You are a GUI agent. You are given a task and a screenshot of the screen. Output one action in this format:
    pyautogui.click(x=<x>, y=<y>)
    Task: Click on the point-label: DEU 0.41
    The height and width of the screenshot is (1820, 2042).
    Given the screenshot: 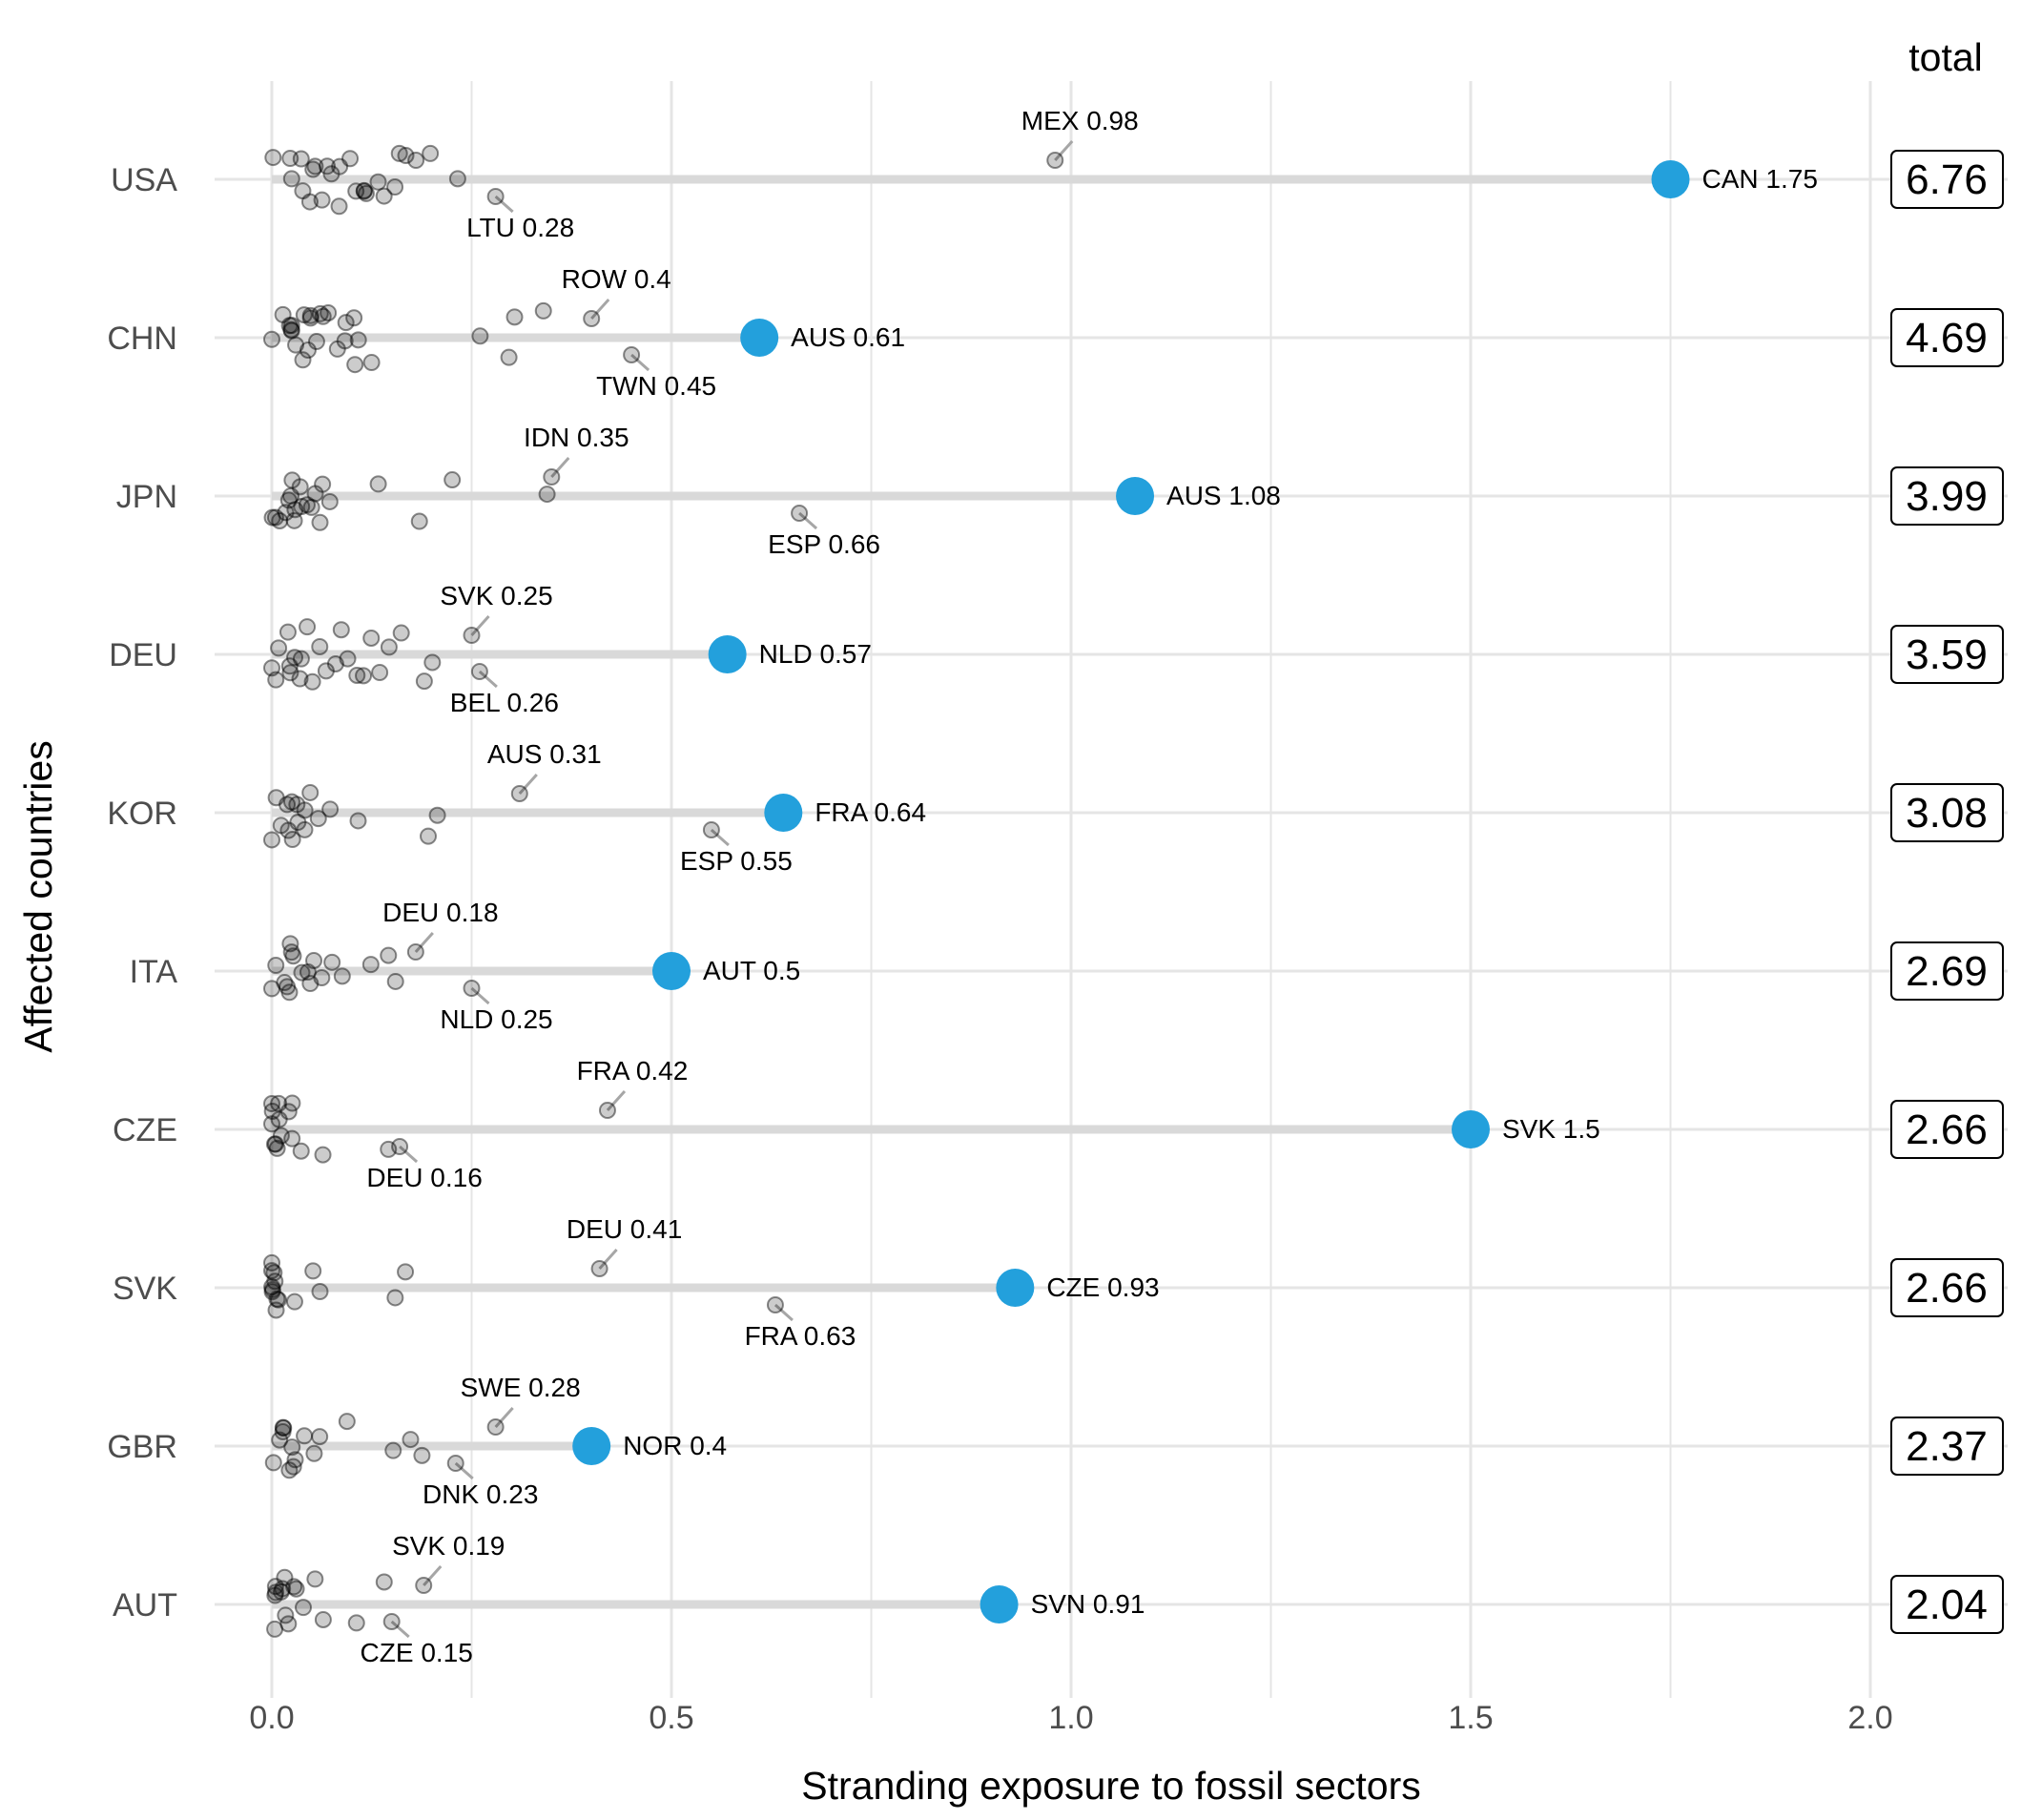 What is the action you would take?
    pyautogui.click(x=624, y=1229)
    